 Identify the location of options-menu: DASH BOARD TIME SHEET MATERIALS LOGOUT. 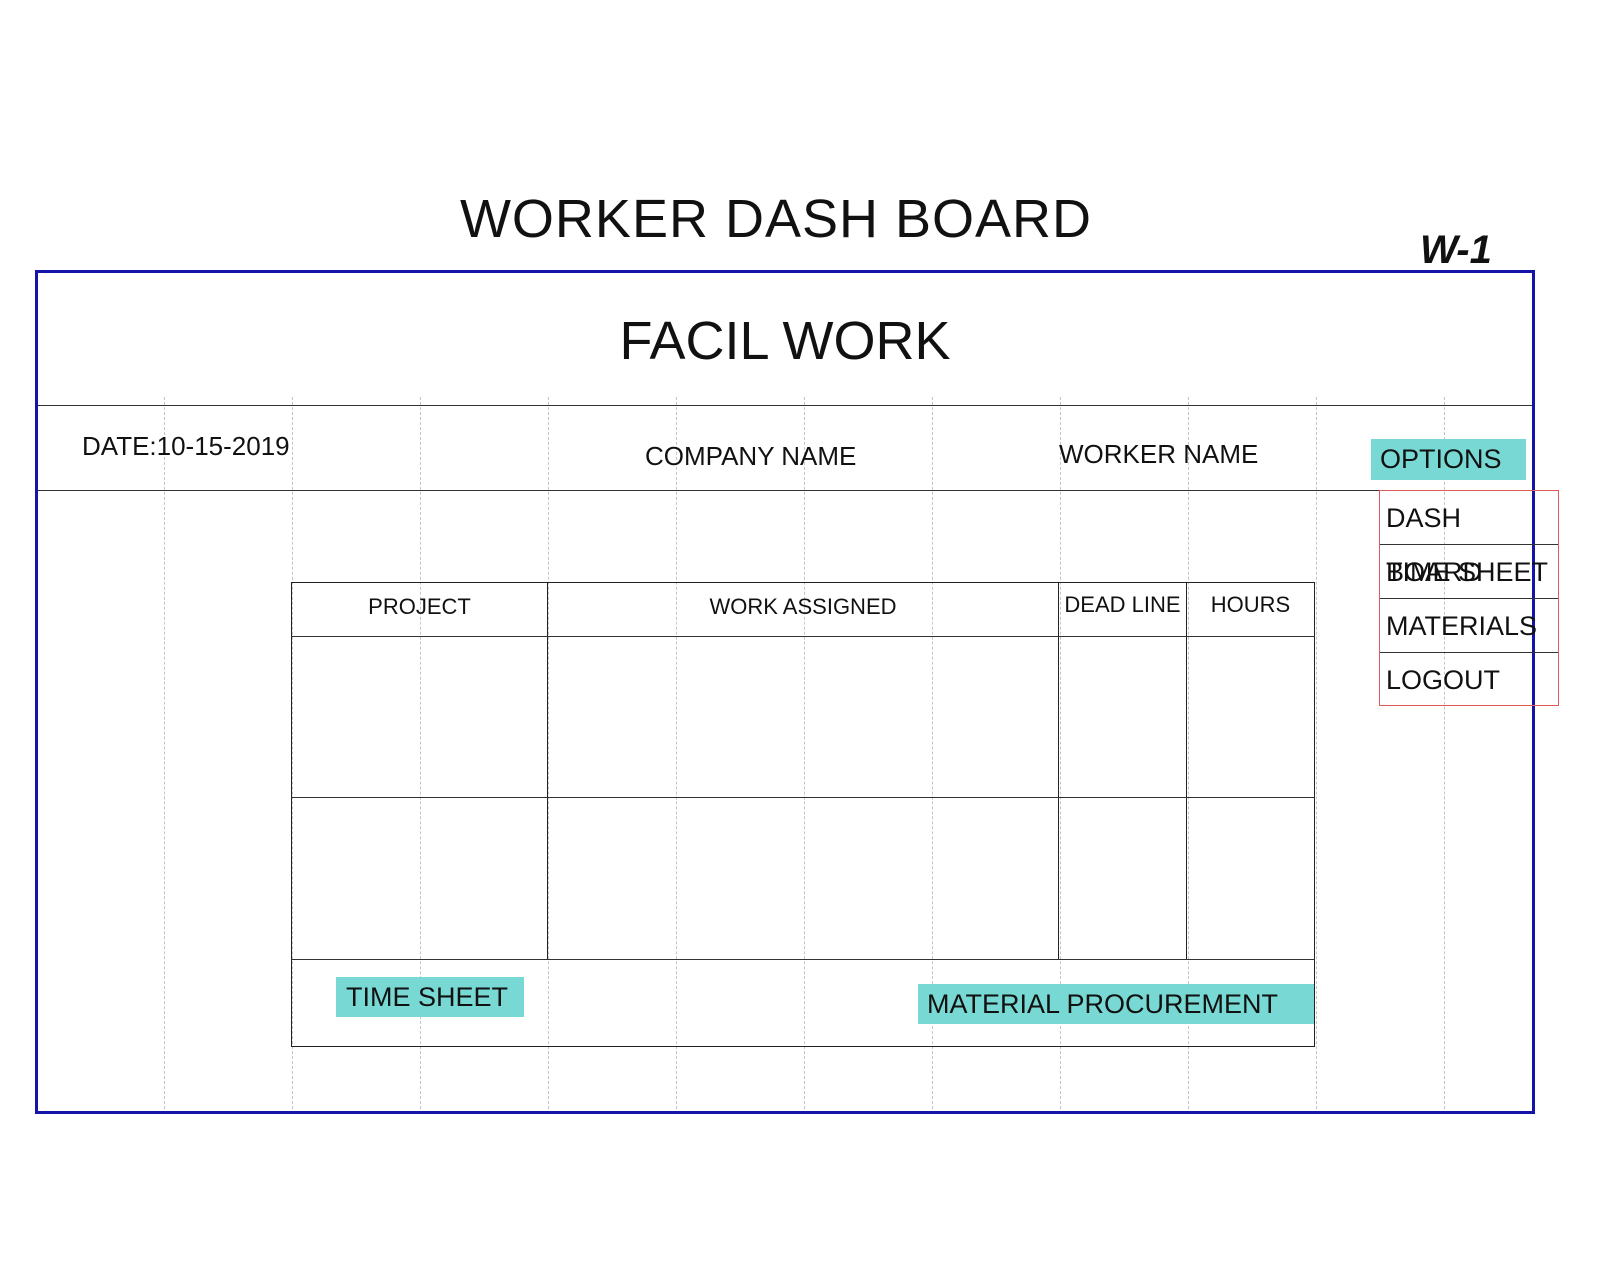
(1469, 598).